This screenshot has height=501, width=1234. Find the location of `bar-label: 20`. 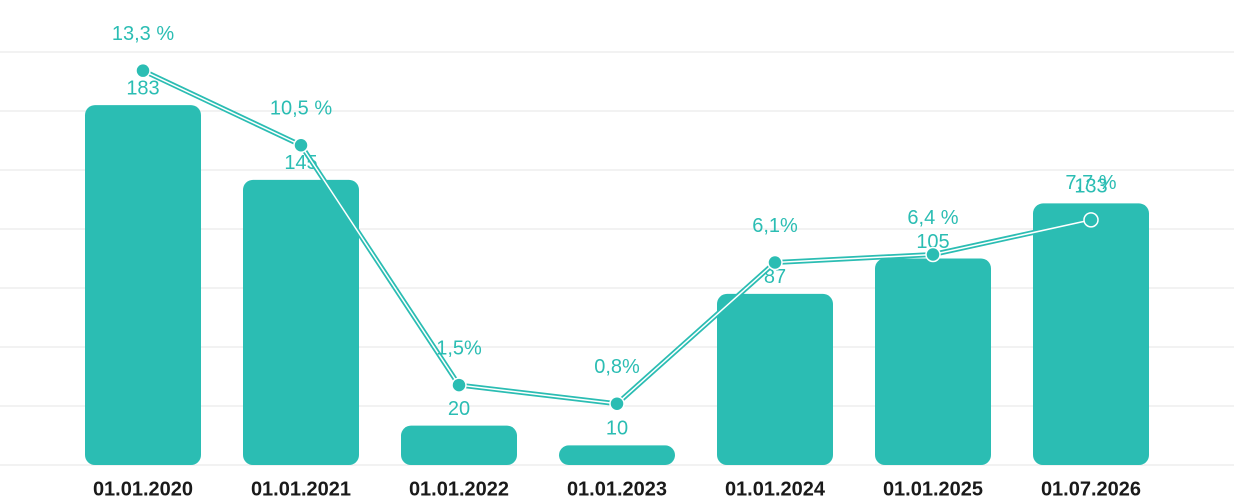

bar-label: 20 is located at coordinates (459, 409).